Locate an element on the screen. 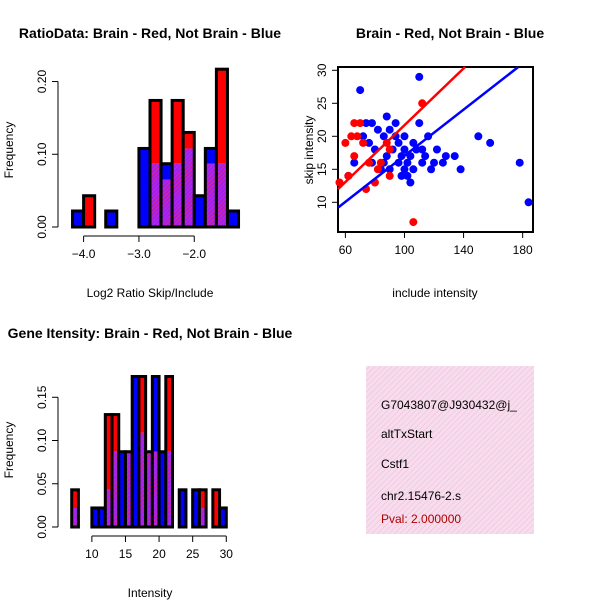 The height and width of the screenshot is (600, 600). intensity-axes: 10 15 20 25 30 0.00 0.05 0.10 0.15 is located at coordinates (134, 473).